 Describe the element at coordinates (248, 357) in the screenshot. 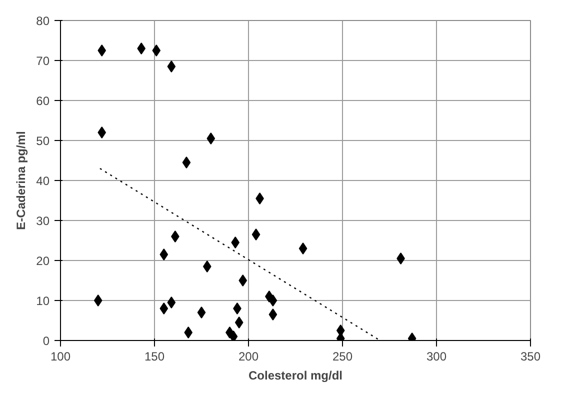

I see `x-tick-label: 200` at that location.